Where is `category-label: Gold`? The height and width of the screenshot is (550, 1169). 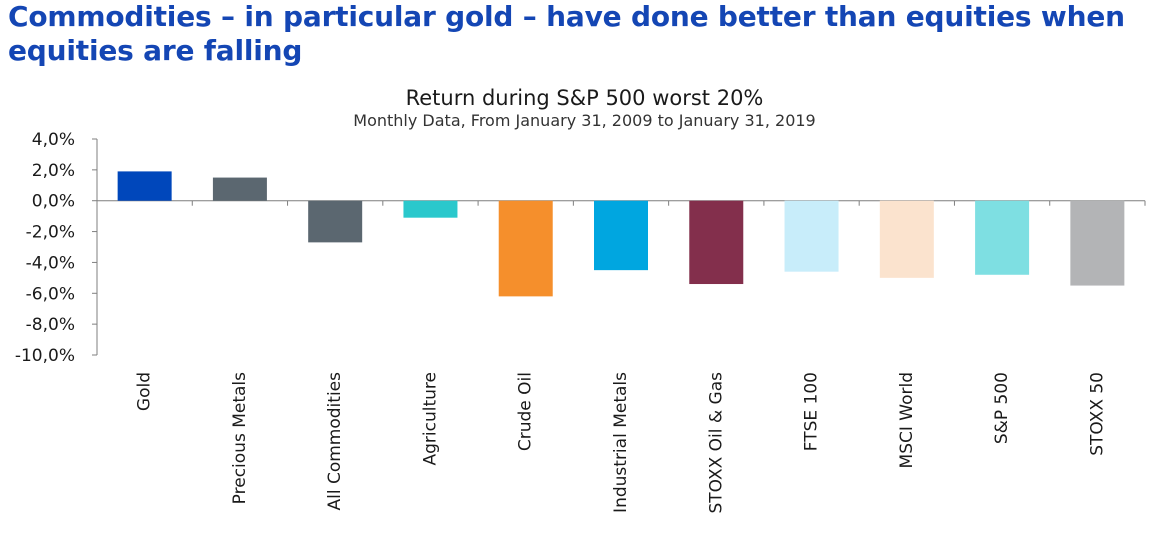 category-label: Gold is located at coordinates (145, 391).